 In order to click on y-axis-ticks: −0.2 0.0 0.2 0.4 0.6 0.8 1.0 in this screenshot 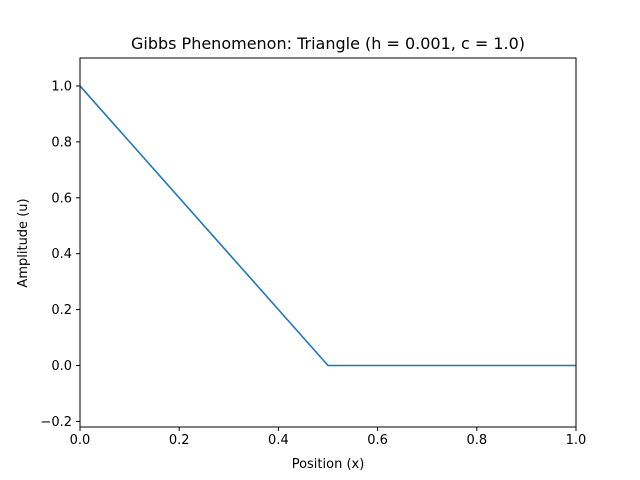, I will do `click(60, 254)`.